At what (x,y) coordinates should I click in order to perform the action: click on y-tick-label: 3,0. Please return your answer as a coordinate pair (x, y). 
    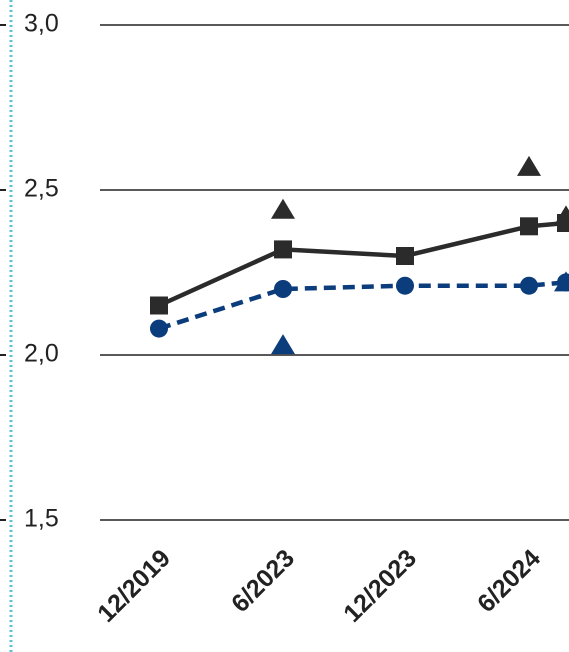
    Looking at the image, I should click on (41, 24).